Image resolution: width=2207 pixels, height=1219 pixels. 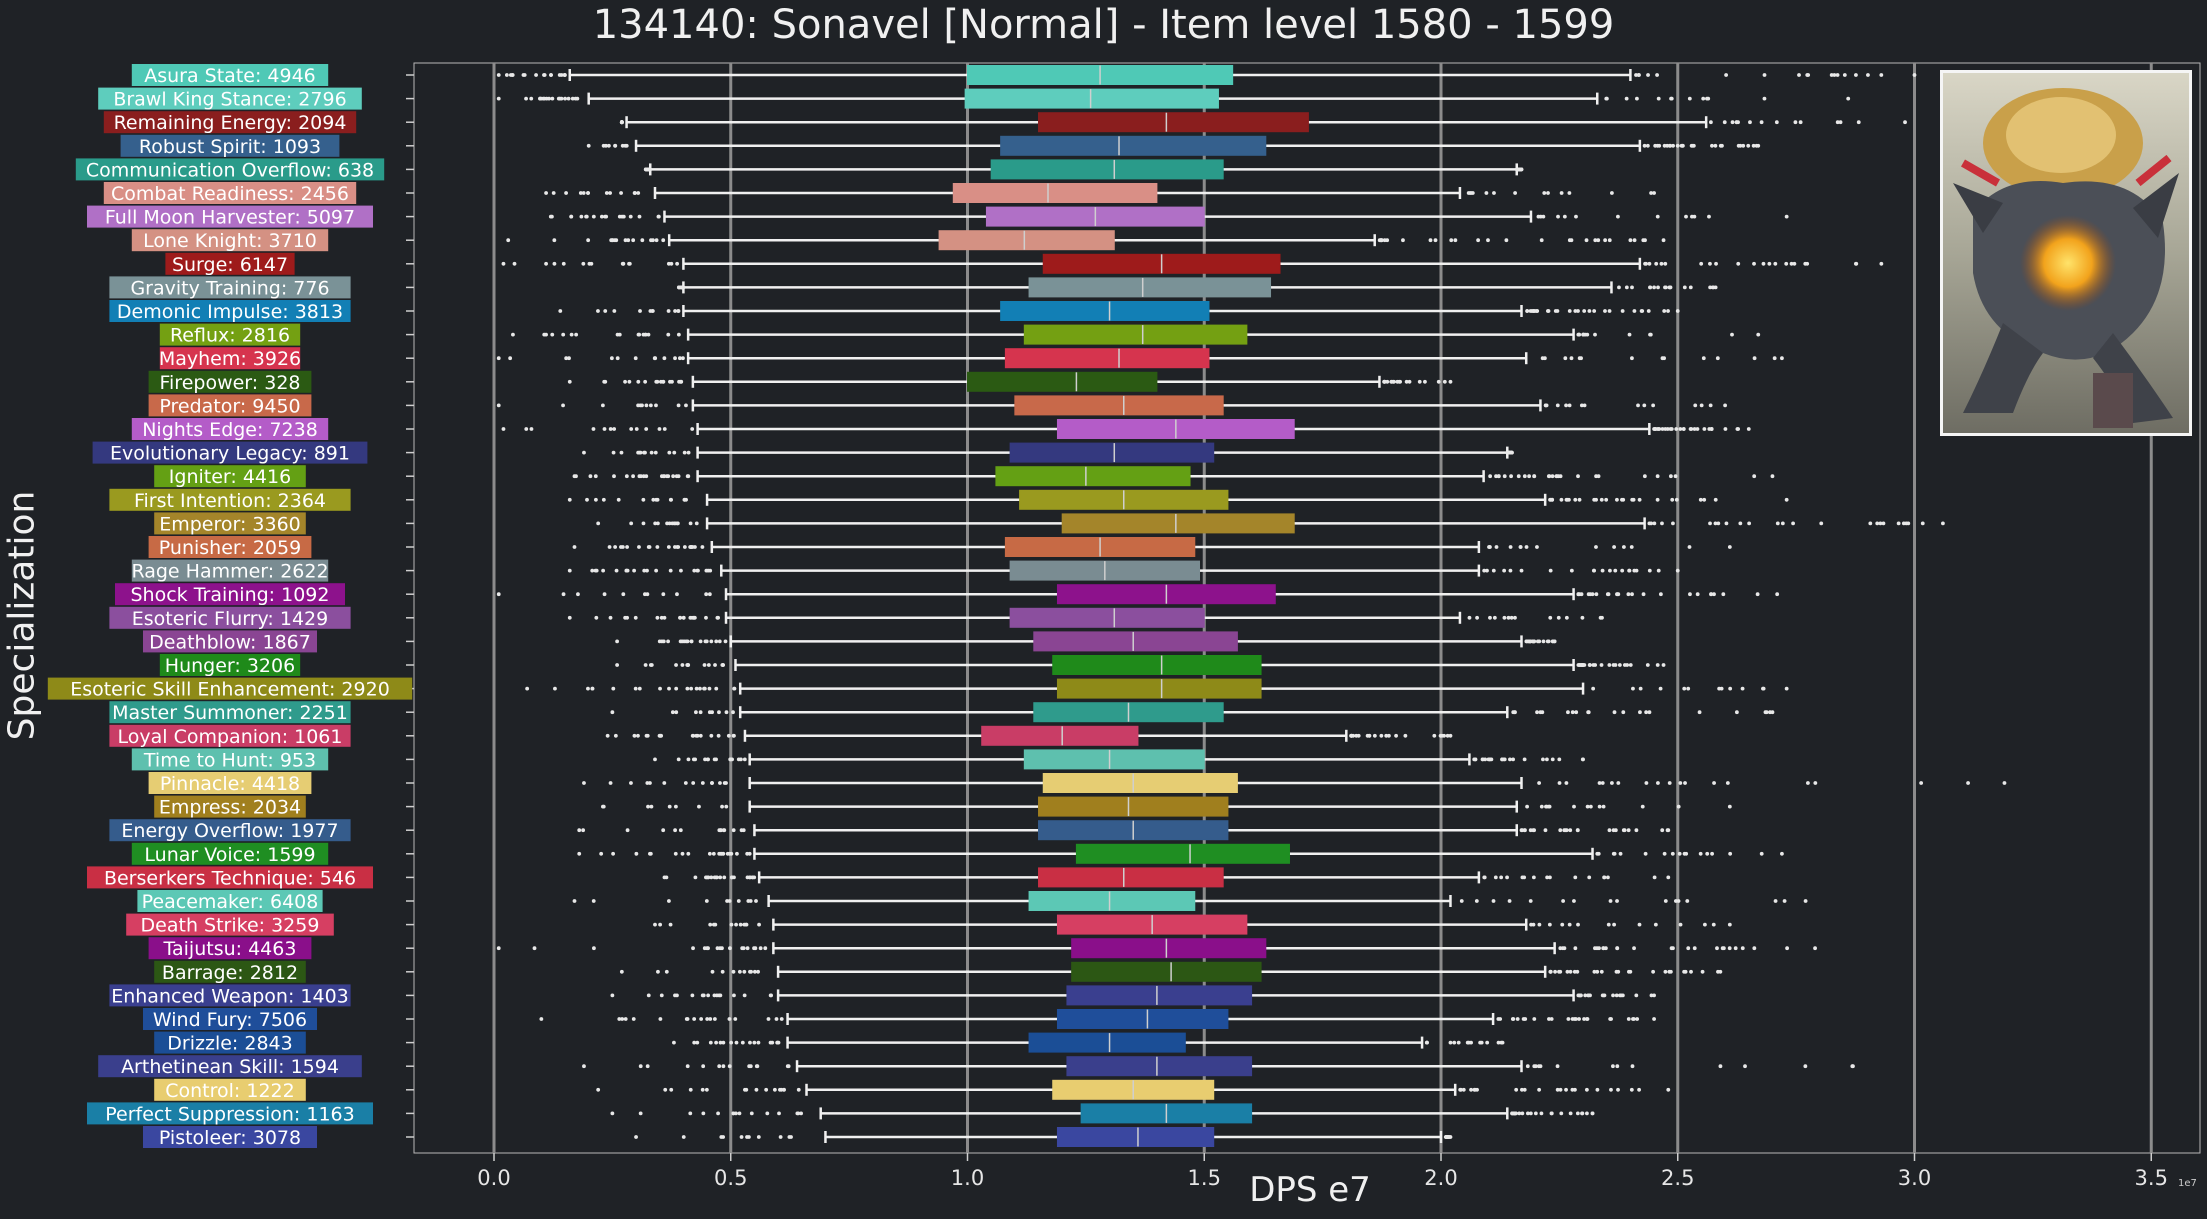 What do you see at coordinates (230, 1067) in the screenshot?
I see `y-tick-label: Arthetinean Skill: 1594` at bounding box center [230, 1067].